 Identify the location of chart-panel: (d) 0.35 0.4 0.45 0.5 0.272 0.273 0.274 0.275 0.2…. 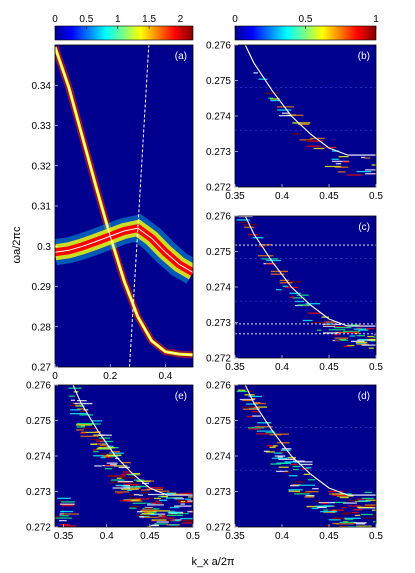
(294, 462).